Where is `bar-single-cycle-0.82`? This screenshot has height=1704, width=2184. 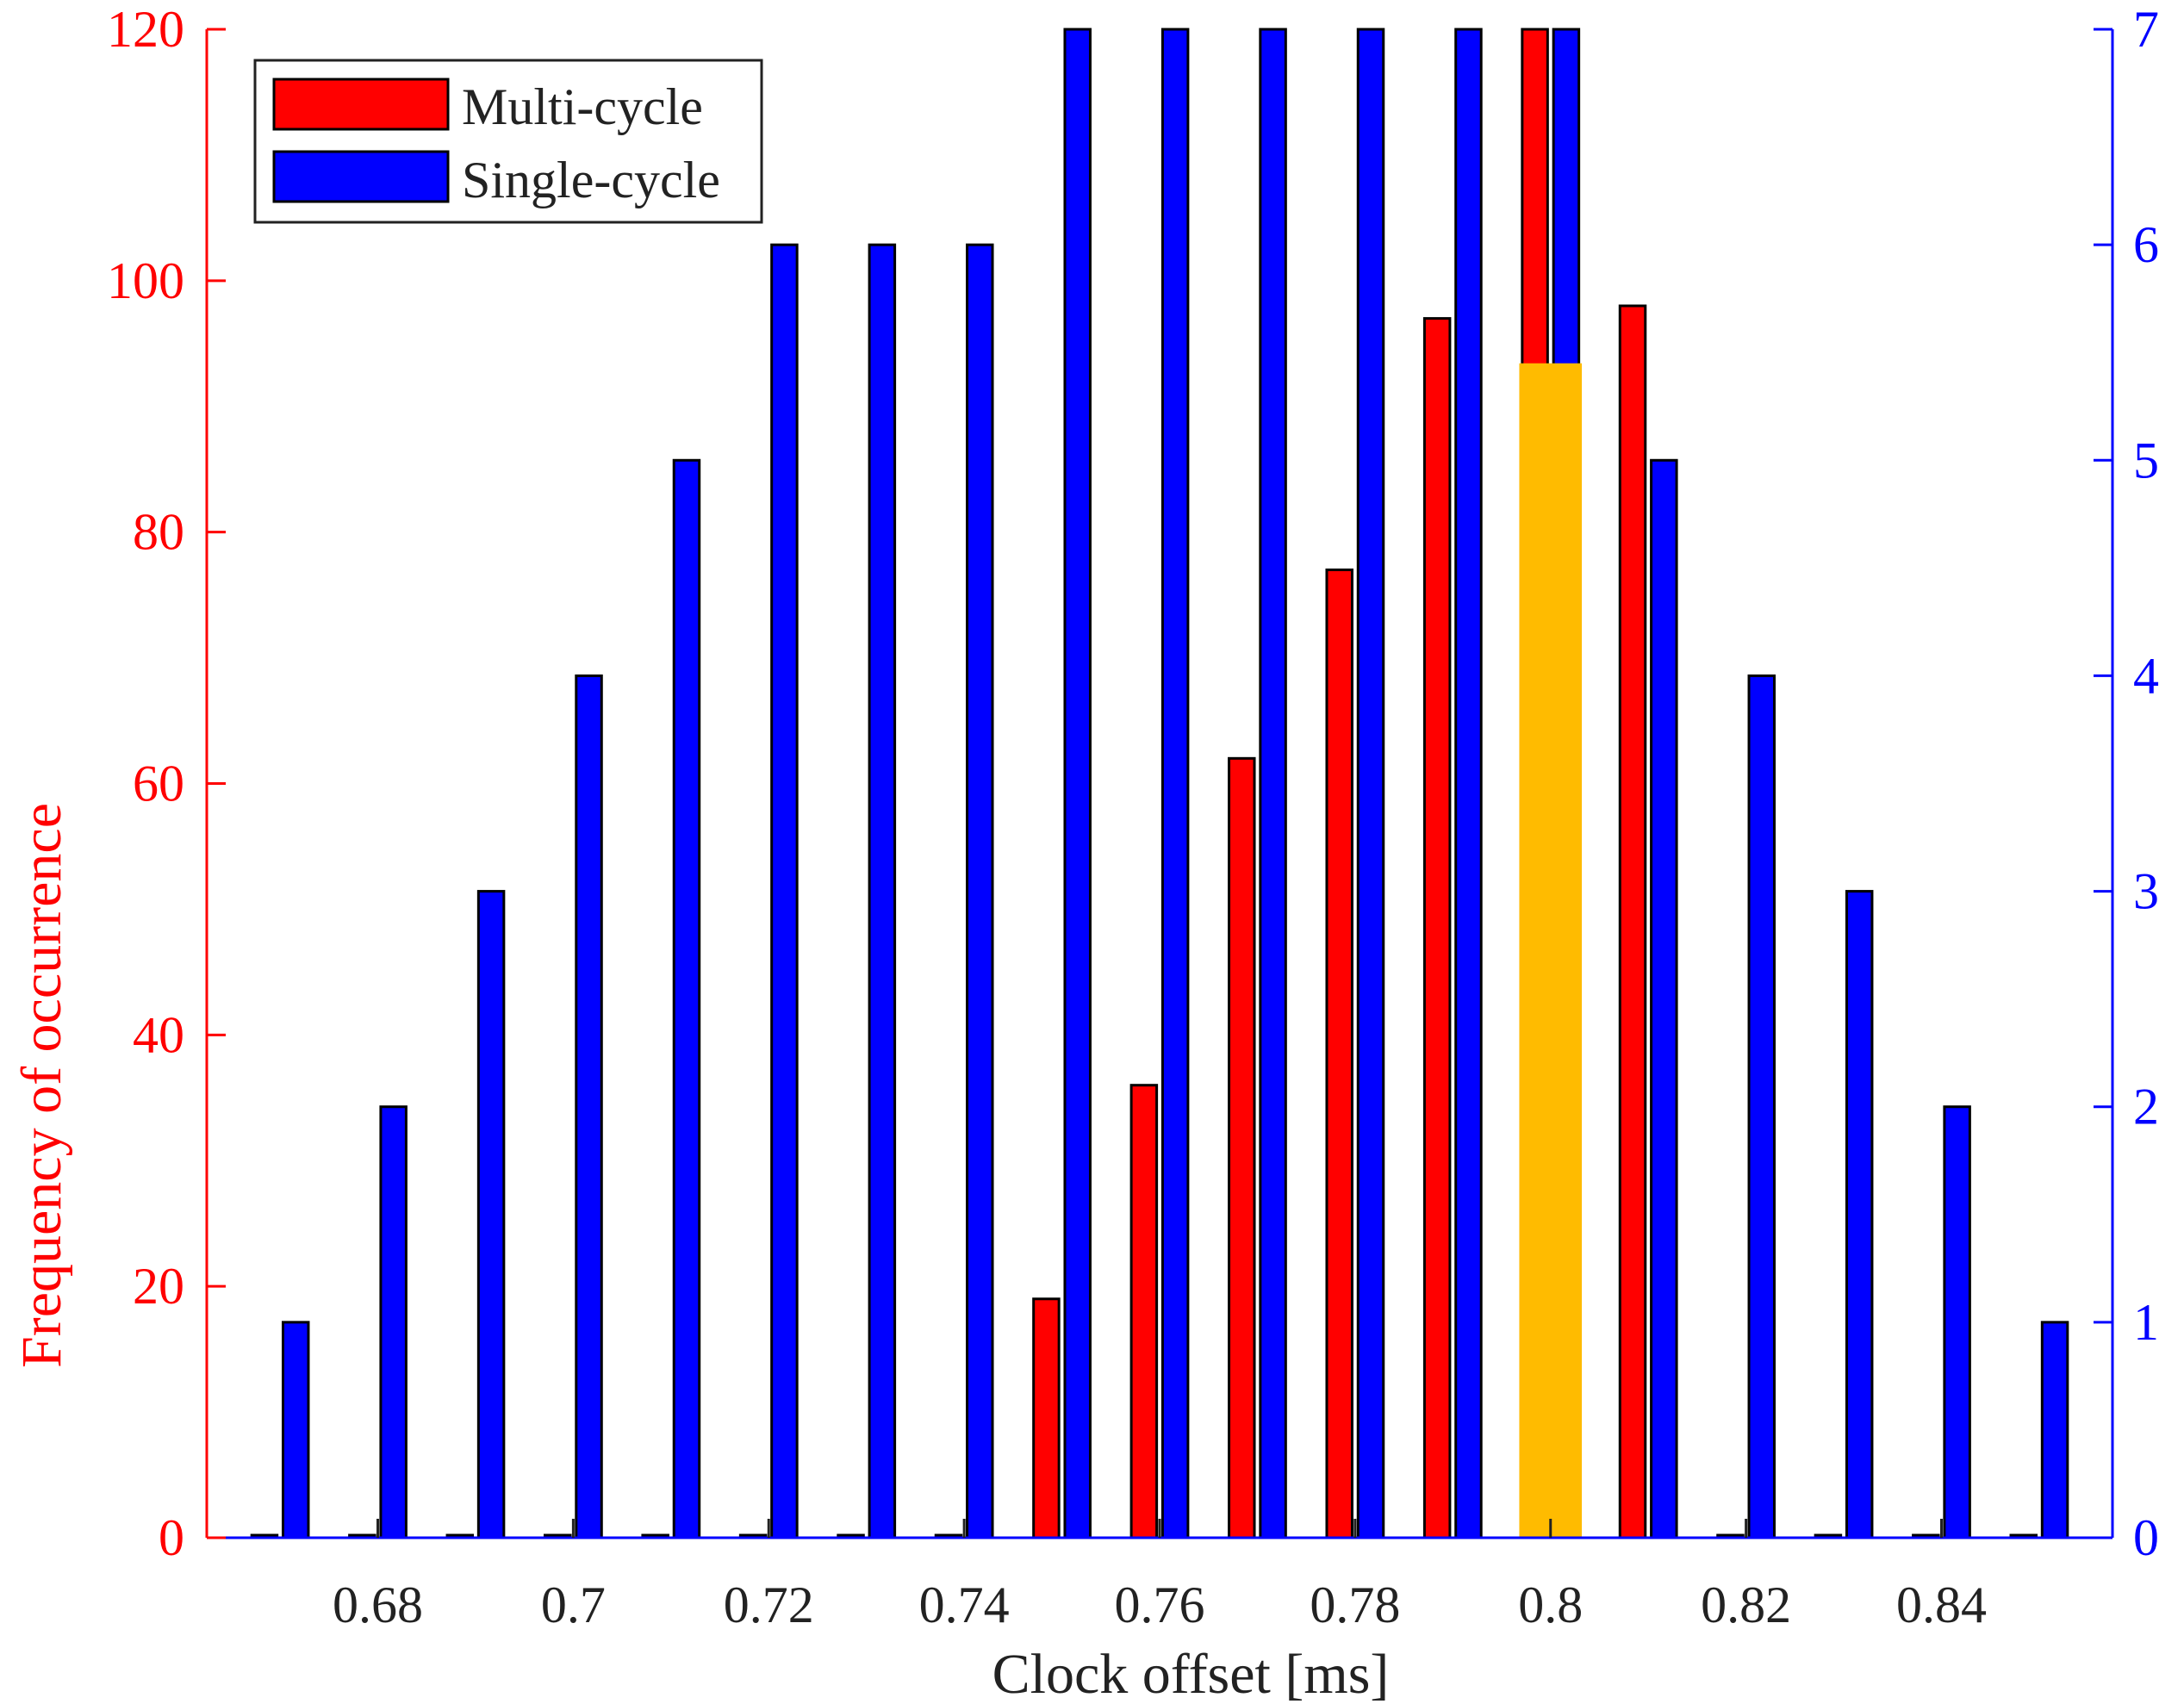 bar-single-cycle-0.82 is located at coordinates (1762, 1106).